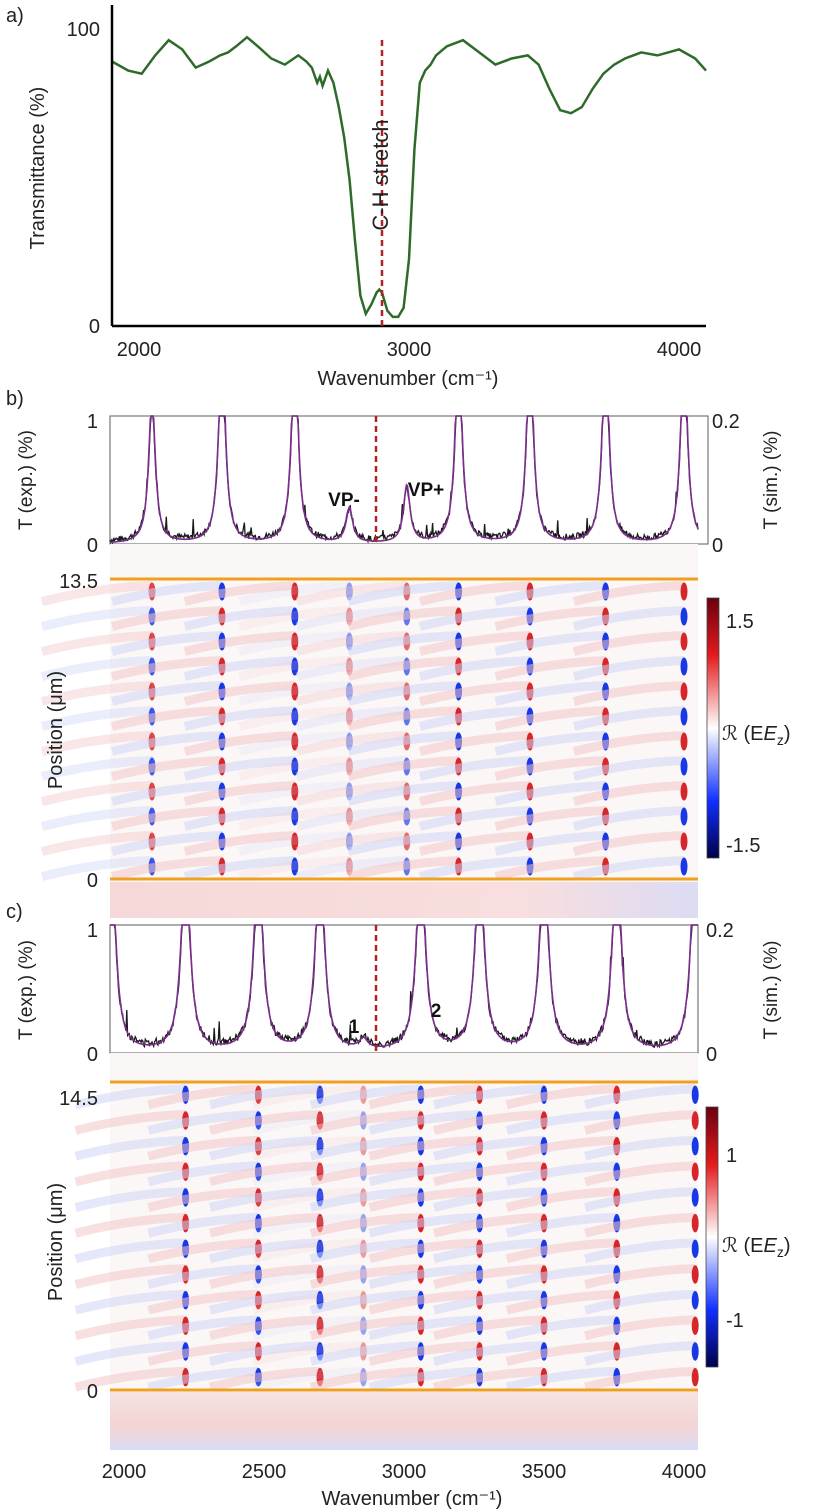  I want to click on panel-b-ytick-left-1: 1, so click(92, 422).